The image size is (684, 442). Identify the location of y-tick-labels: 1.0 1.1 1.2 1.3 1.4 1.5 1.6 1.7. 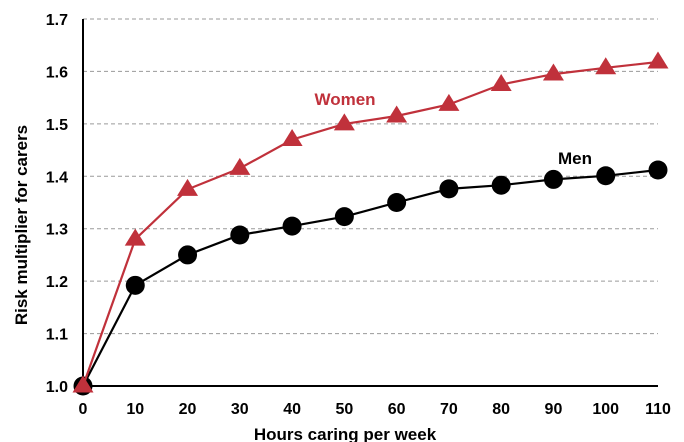
(57, 204).